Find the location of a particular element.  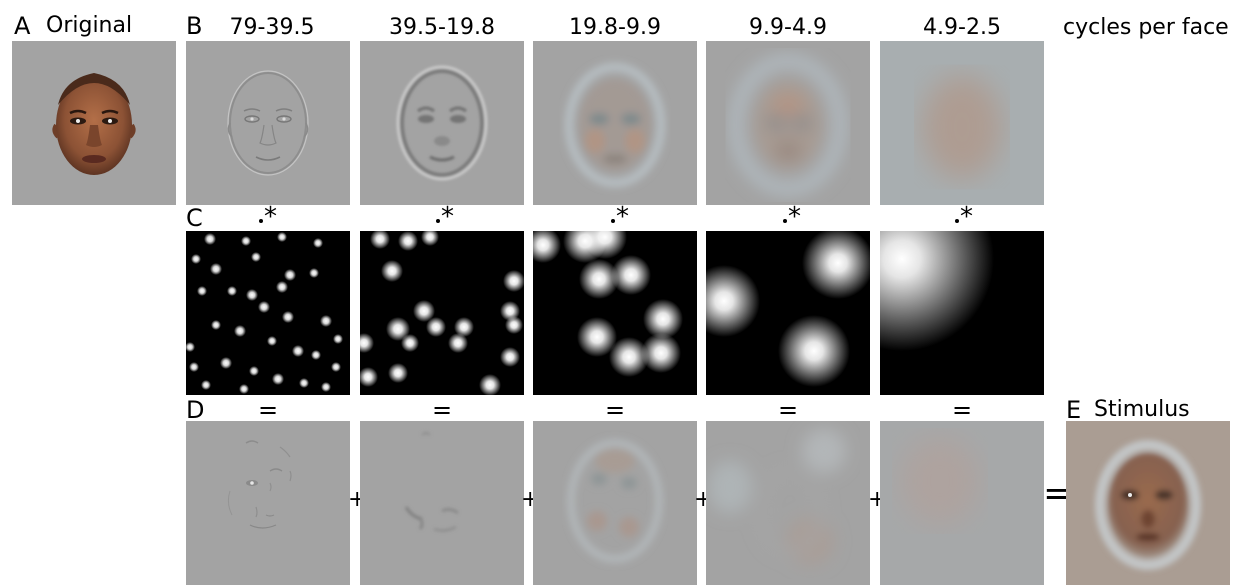

panel-letter-a: A is located at coordinates (22, 26).